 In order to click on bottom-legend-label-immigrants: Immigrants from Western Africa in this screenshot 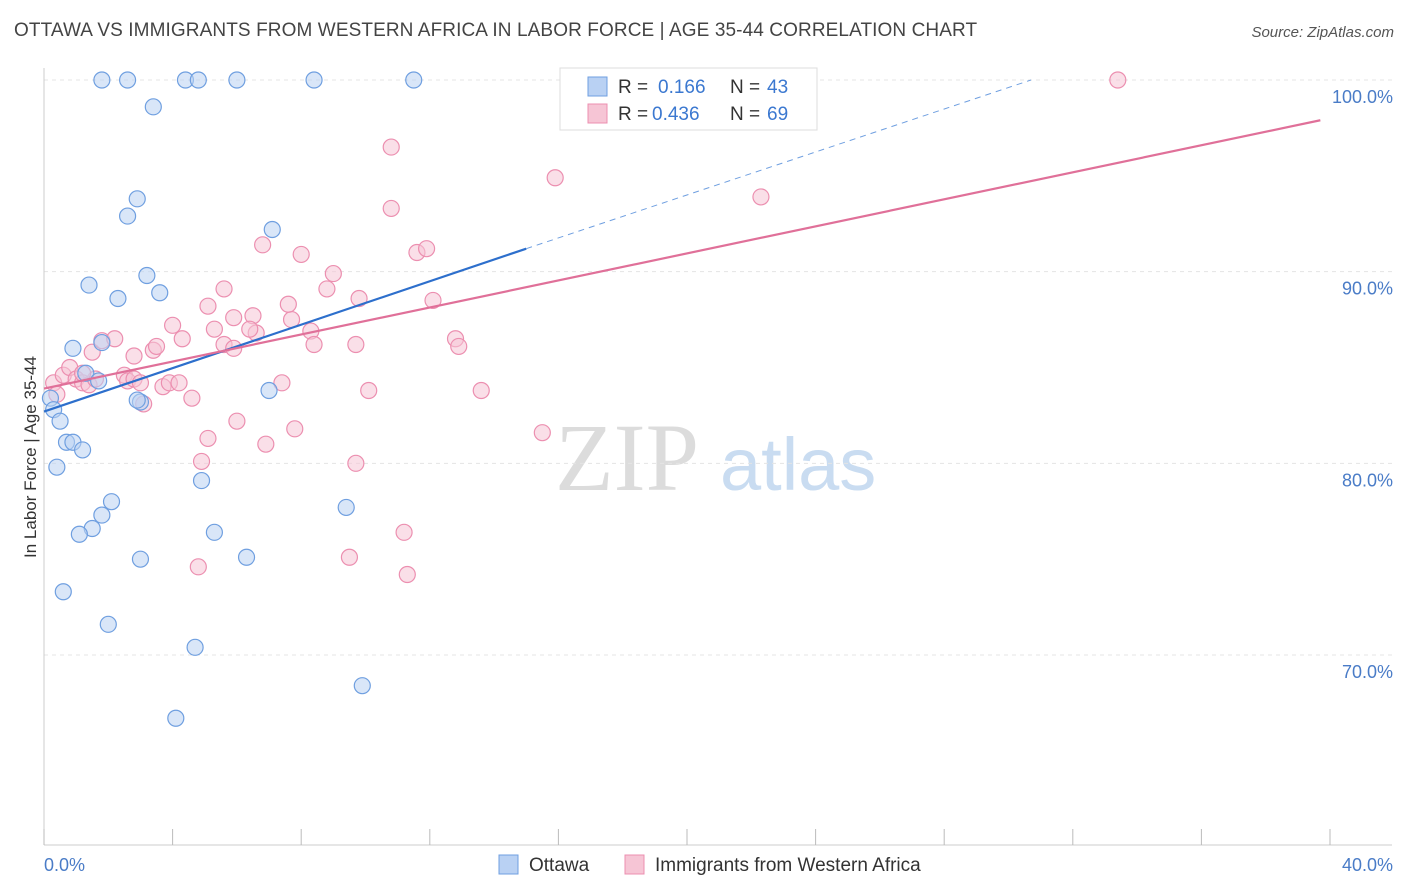, I will do `click(788, 865)`.